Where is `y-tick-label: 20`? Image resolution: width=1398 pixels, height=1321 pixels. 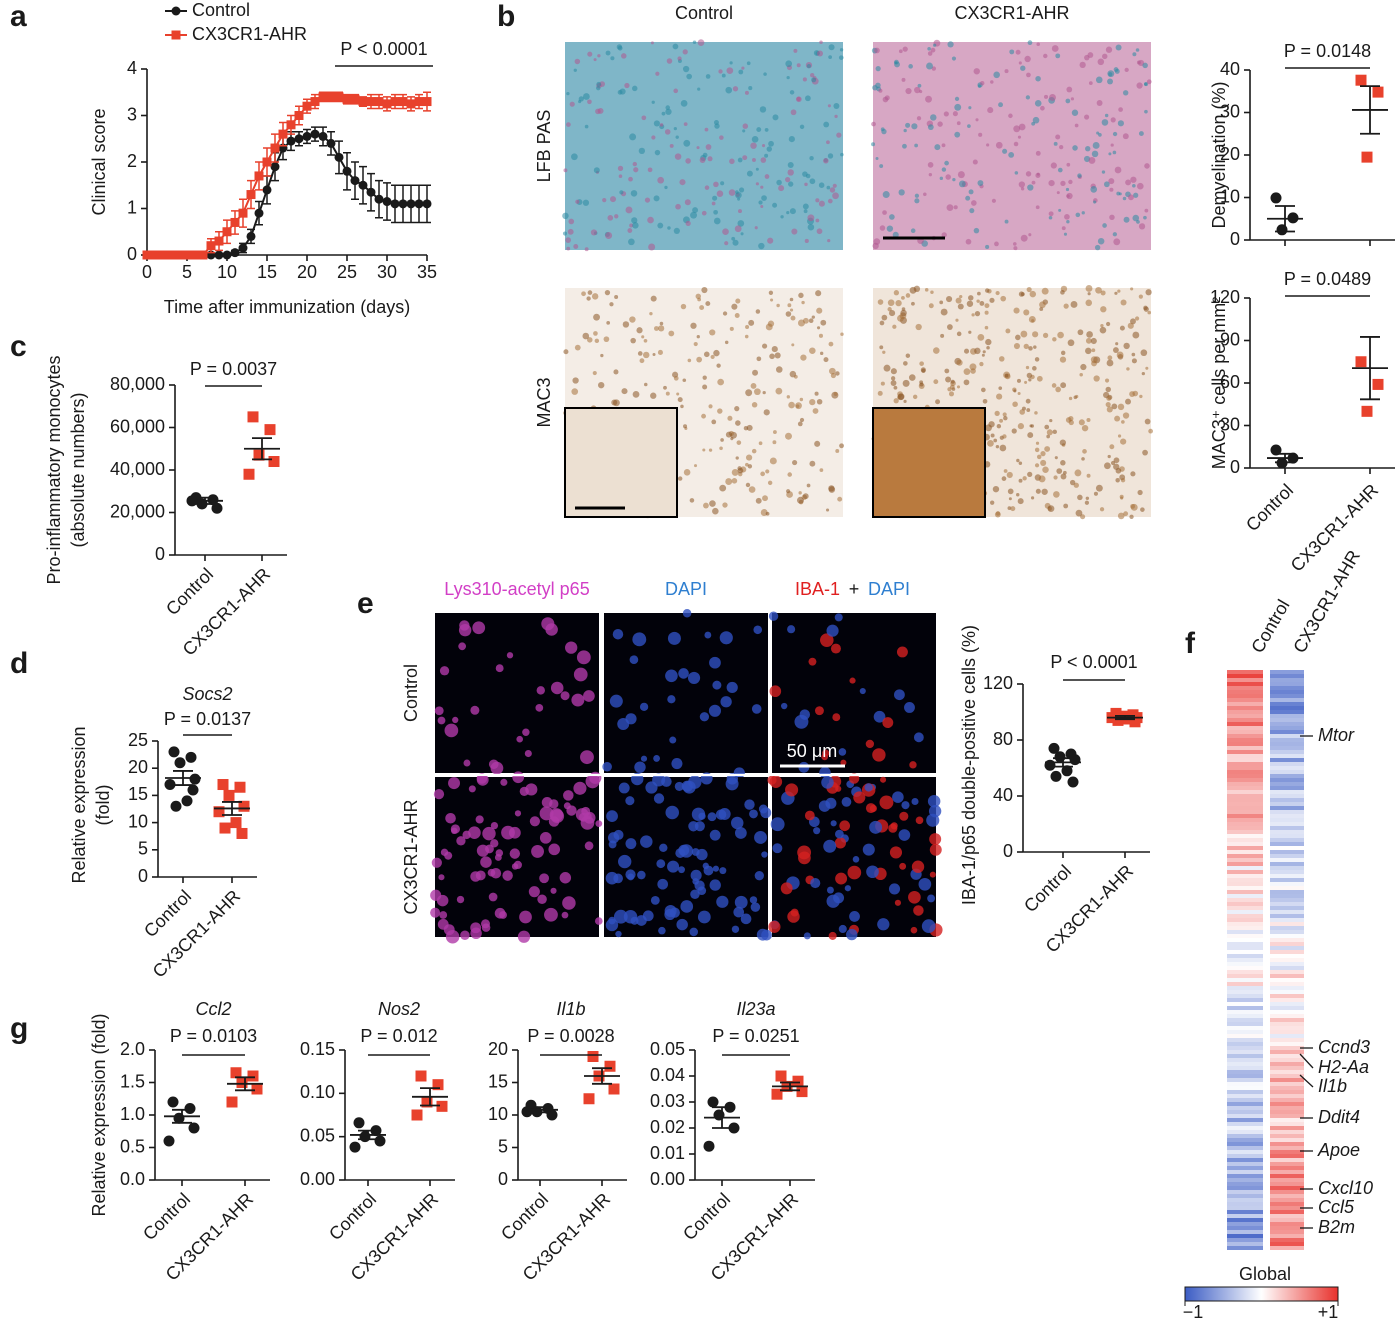 y-tick-label: 20 is located at coordinates (138, 767).